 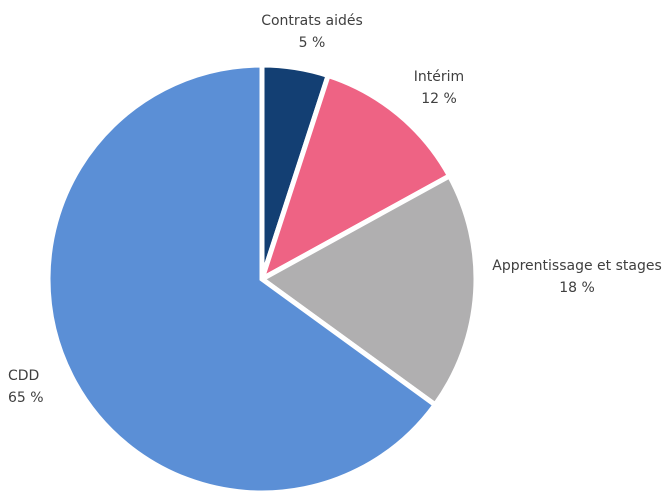 I want to click on slice-value-interim: 12 %, so click(x=439, y=99).